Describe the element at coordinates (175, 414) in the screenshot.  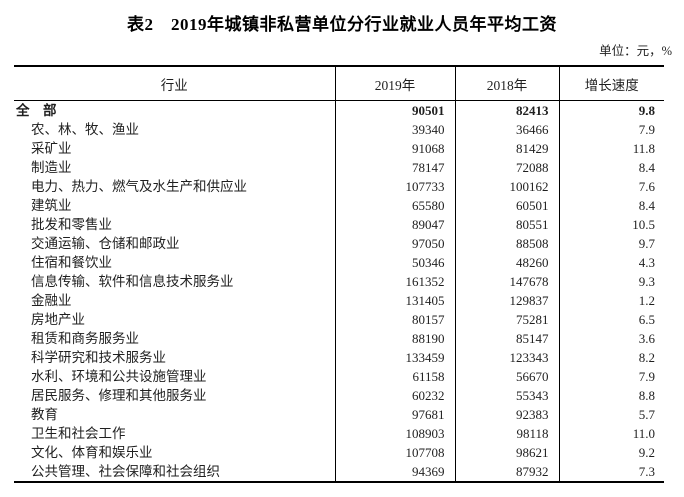
I see `industry-cell: 教育` at that location.